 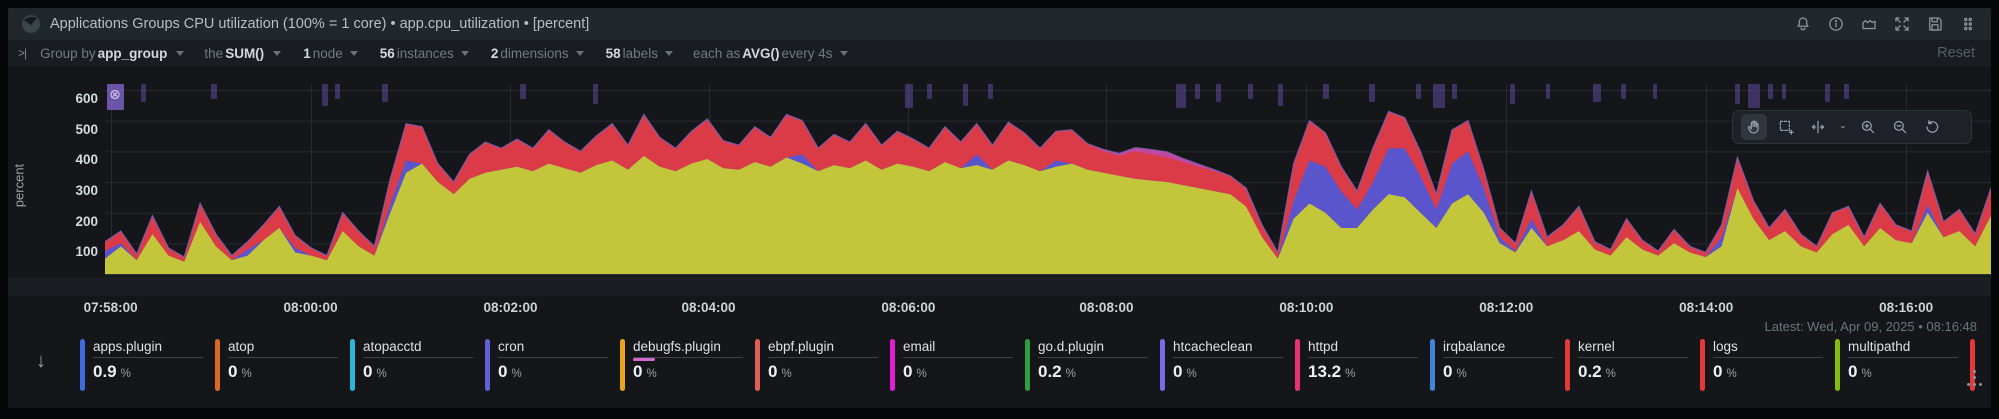 I want to click on y-tick-label: 600, so click(x=86, y=98).